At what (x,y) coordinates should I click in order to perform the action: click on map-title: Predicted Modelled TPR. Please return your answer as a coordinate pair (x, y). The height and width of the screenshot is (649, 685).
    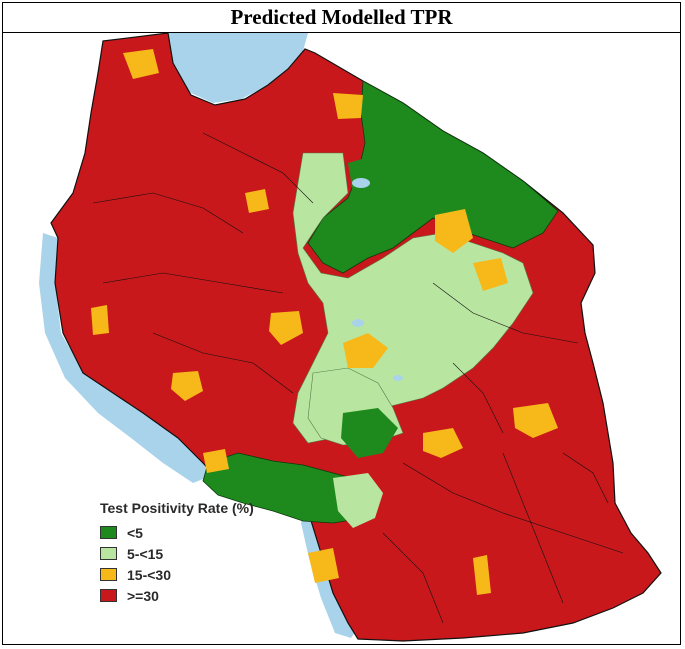
    Looking at the image, I should click on (341, 17).